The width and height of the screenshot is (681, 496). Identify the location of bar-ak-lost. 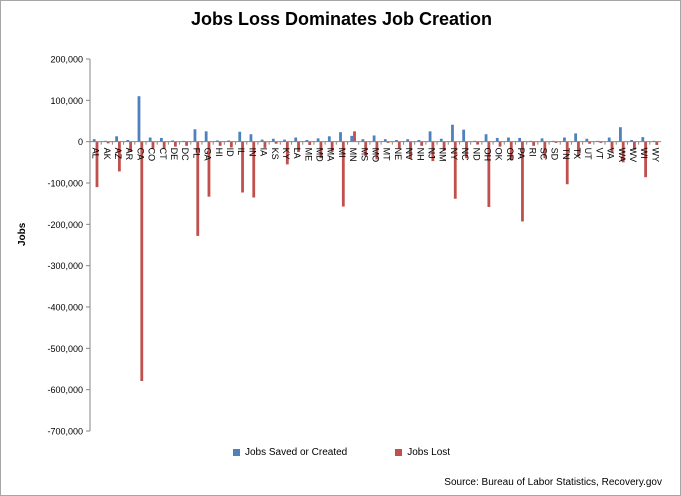
(108, 142).